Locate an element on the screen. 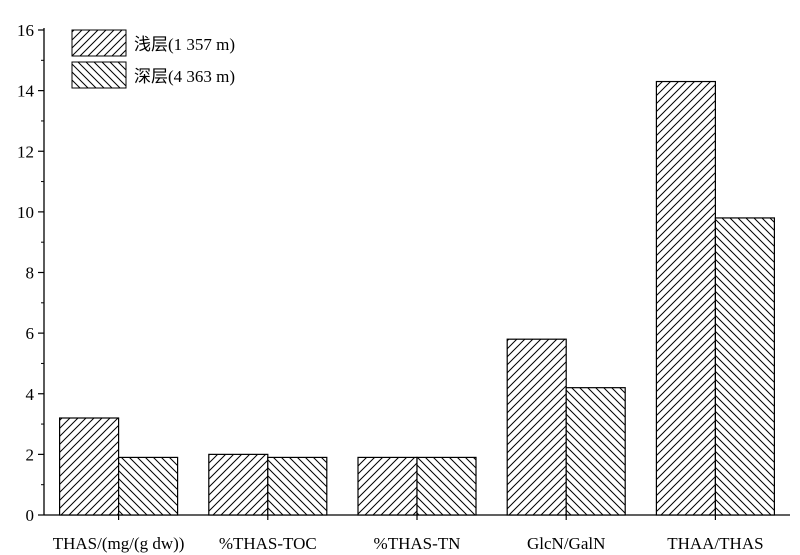 The height and width of the screenshot is (555, 800). y-tick-label: 0 is located at coordinates (30, 515).